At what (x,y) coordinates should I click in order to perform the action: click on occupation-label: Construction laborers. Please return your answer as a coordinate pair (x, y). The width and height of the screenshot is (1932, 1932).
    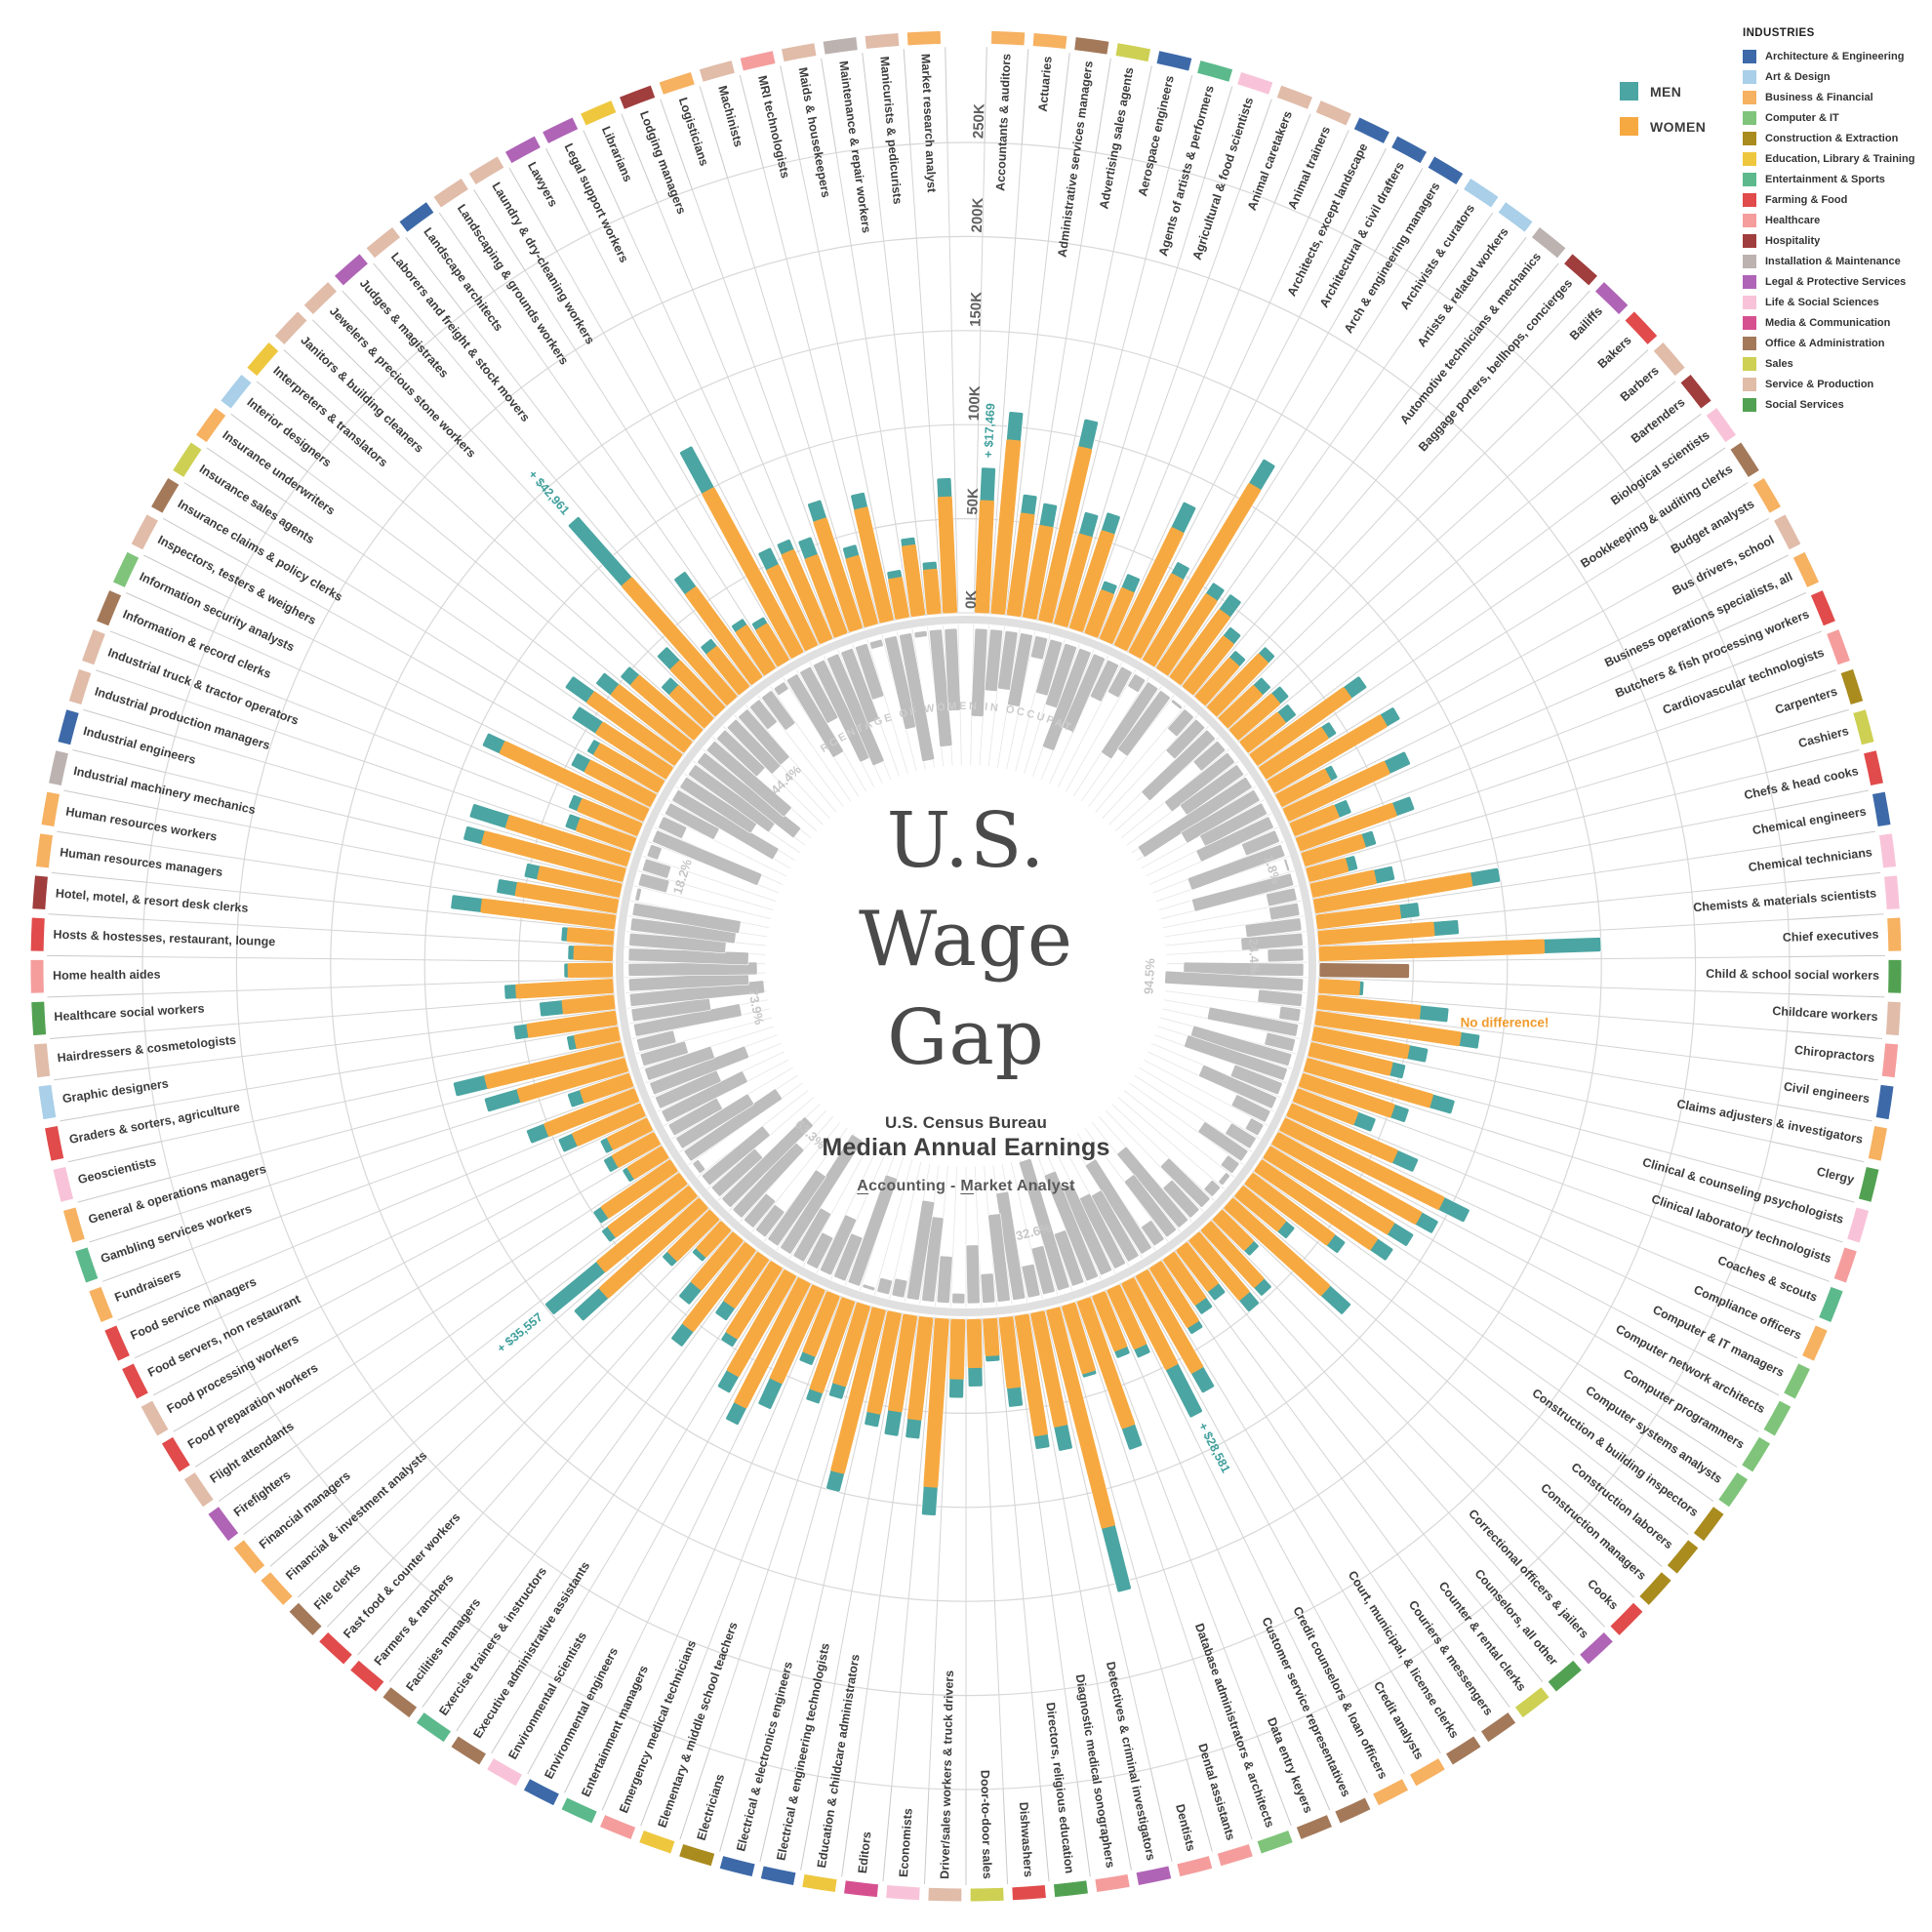
    Looking at the image, I should click on (1622, 1505).